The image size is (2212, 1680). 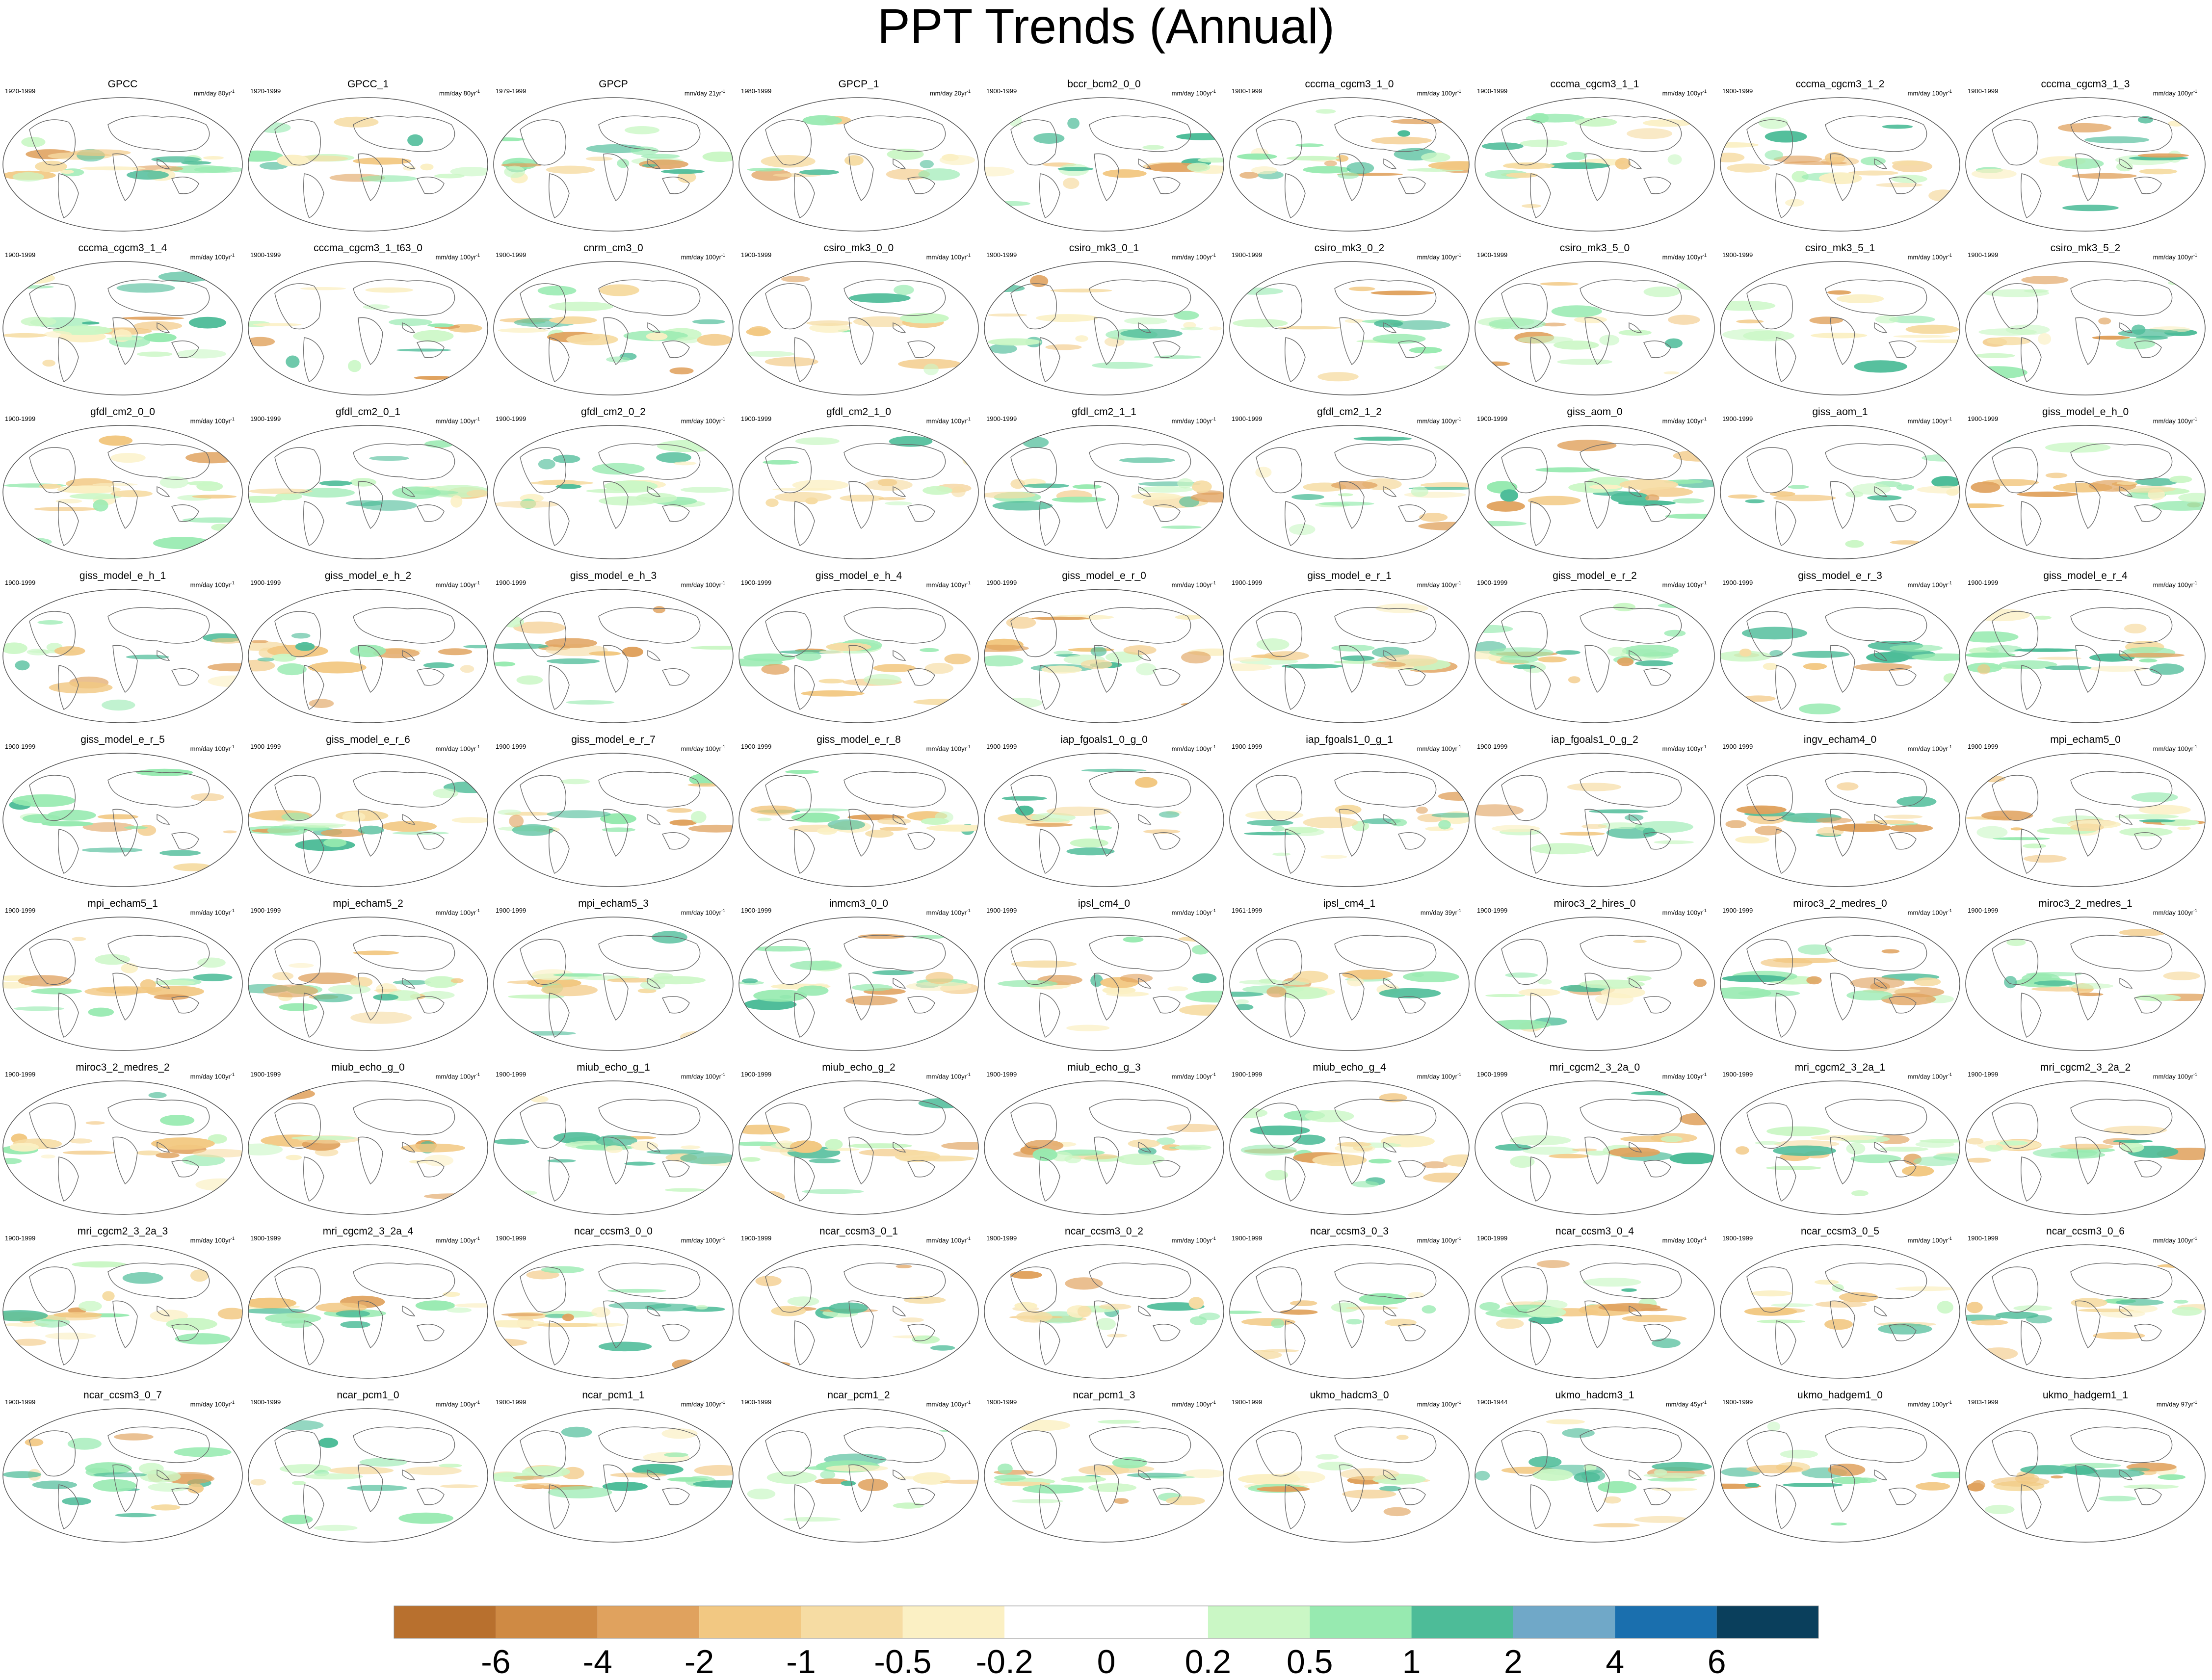 What do you see at coordinates (123, 412) in the screenshot?
I see `panel-title: gfdl_cm2_0_0` at bounding box center [123, 412].